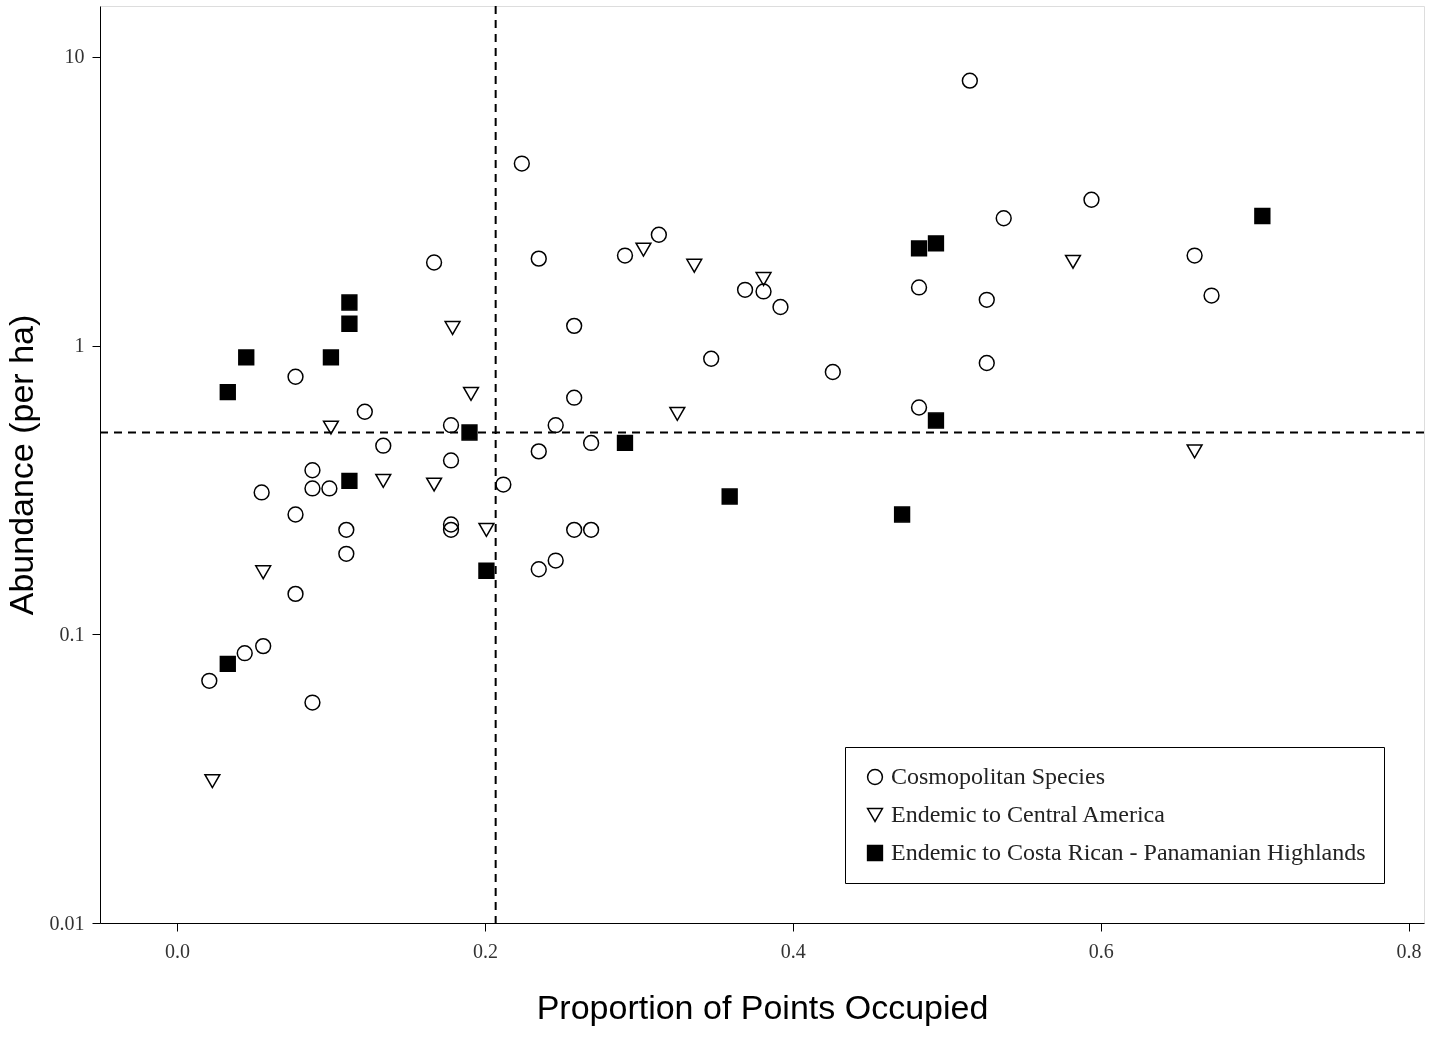 The width and height of the screenshot is (1441, 1041). What do you see at coordinates (20, 465) in the screenshot?
I see `y-axis-title: Abundance (per ha)` at bounding box center [20, 465].